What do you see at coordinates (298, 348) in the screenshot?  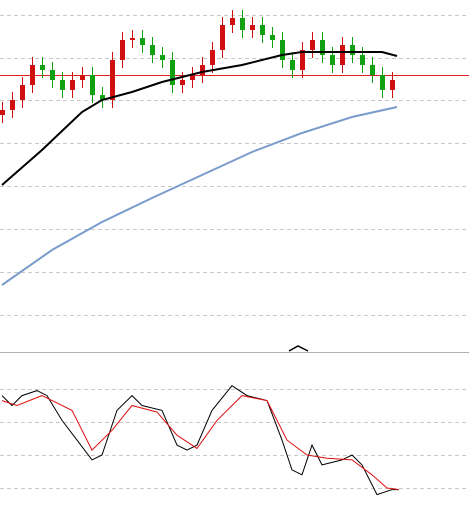 I see `marker` at bounding box center [298, 348].